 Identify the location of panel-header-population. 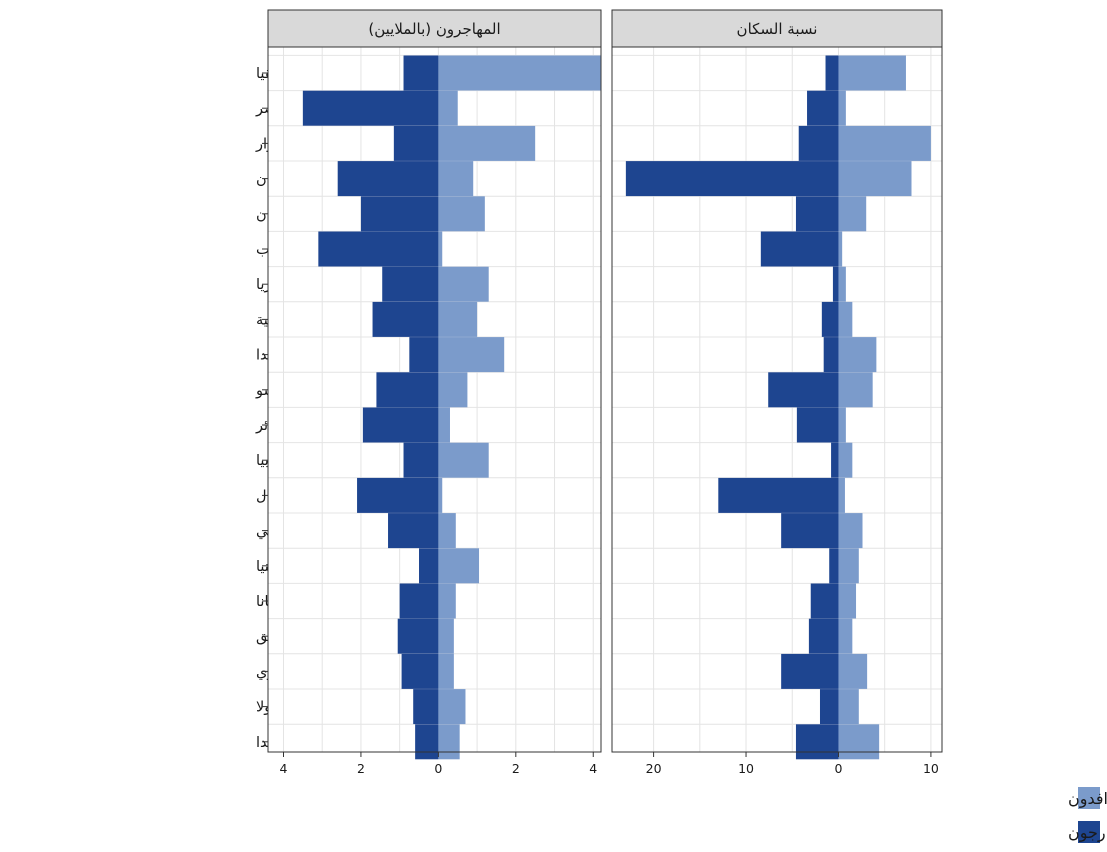
(777, 28).